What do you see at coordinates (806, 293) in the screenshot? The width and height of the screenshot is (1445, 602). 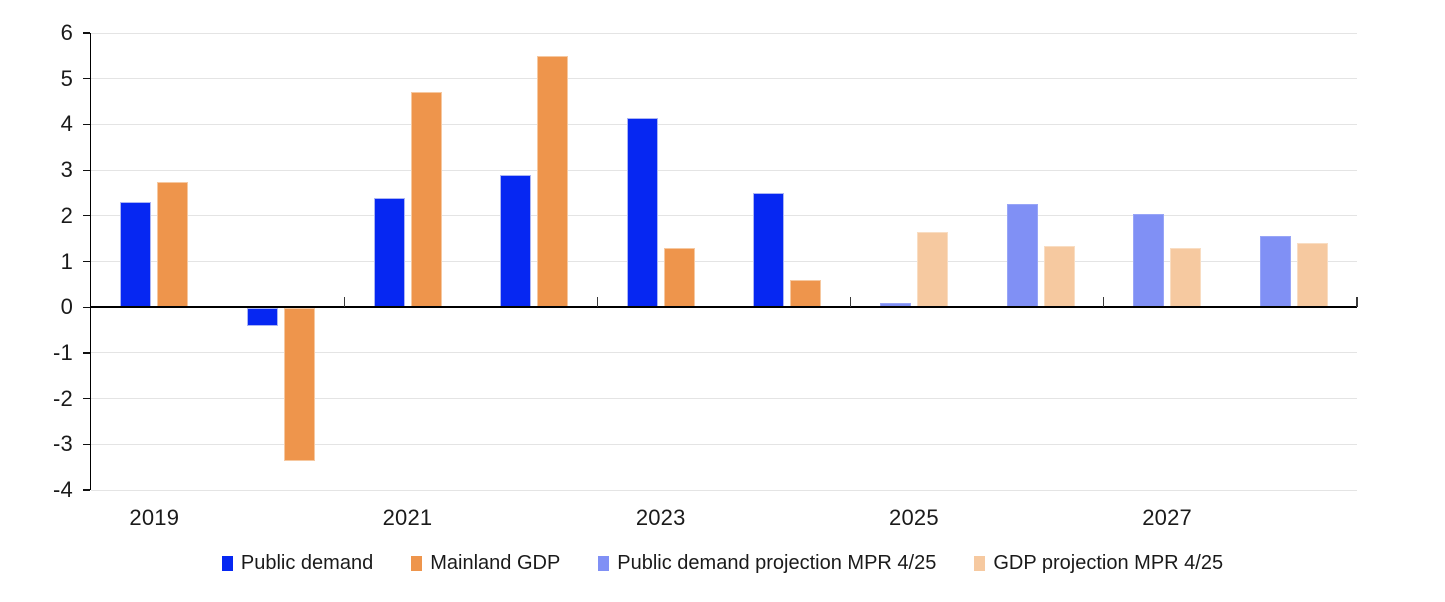 I see `bar-2024-mainland-gdp` at bounding box center [806, 293].